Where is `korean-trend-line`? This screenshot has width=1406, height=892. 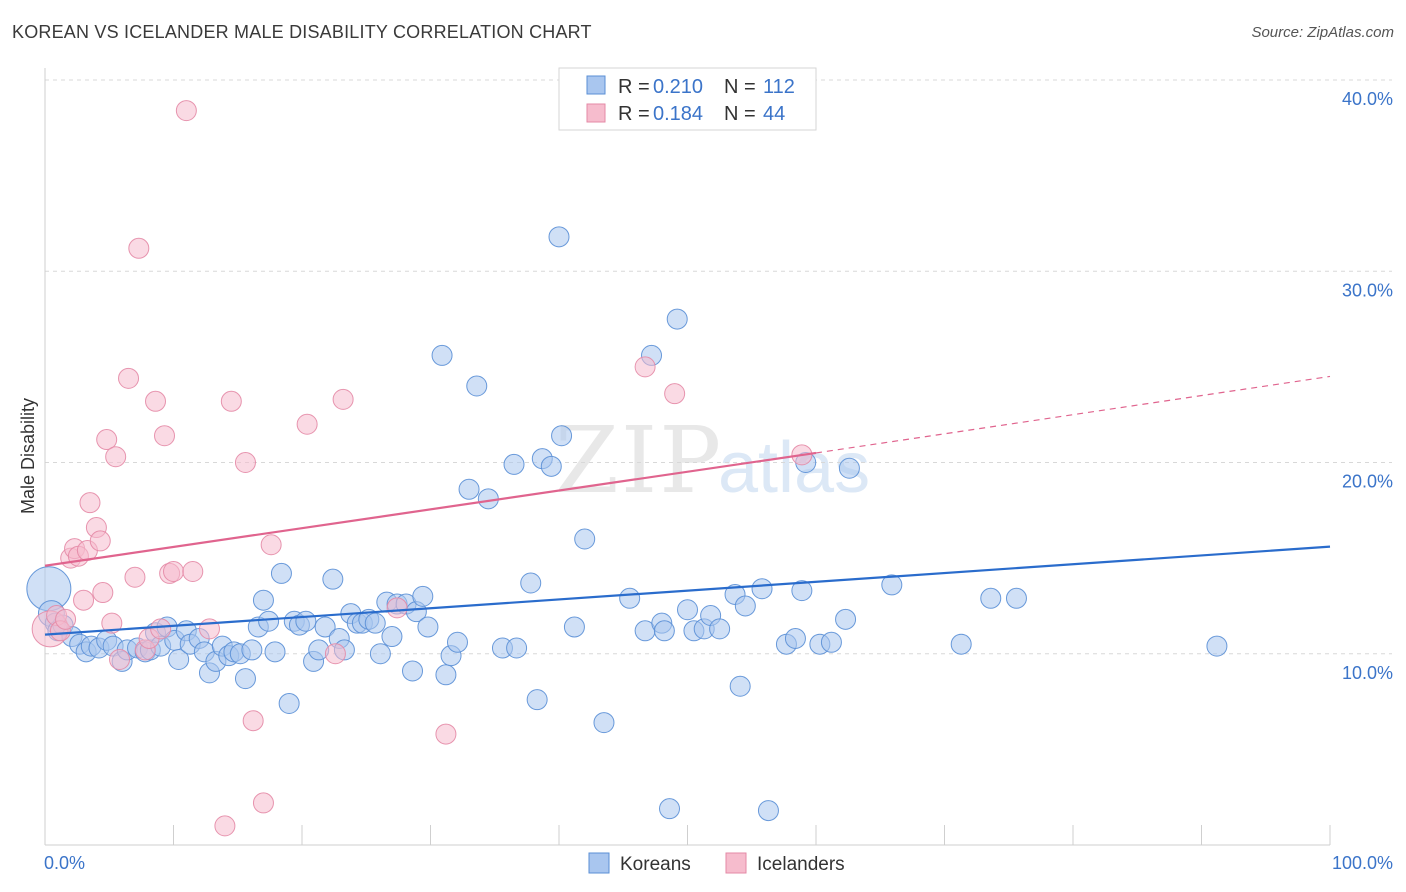
korean-trend-line is located at coordinates (687, 590).